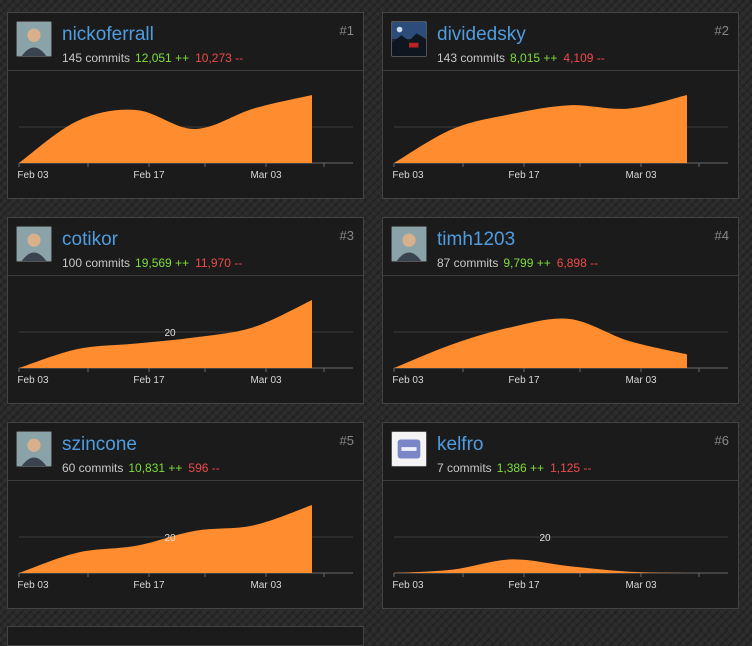 This screenshot has height=646, width=752. Describe the element at coordinates (481, 34) in the screenshot. I see `contributor-username-link: dividedsky` at that location.